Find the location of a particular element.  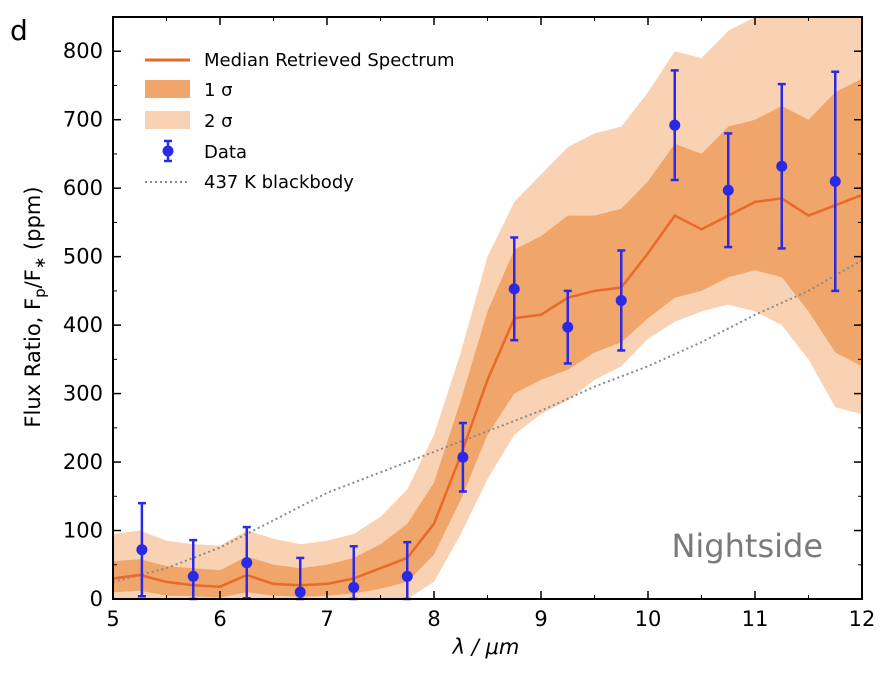

y-tick-label: 100 is located at coordinates (83, 531).